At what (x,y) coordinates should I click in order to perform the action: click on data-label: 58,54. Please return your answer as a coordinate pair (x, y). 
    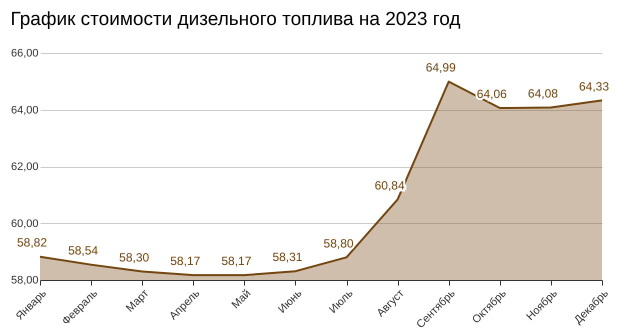
    Looking at the image, I should click on (83, 251).